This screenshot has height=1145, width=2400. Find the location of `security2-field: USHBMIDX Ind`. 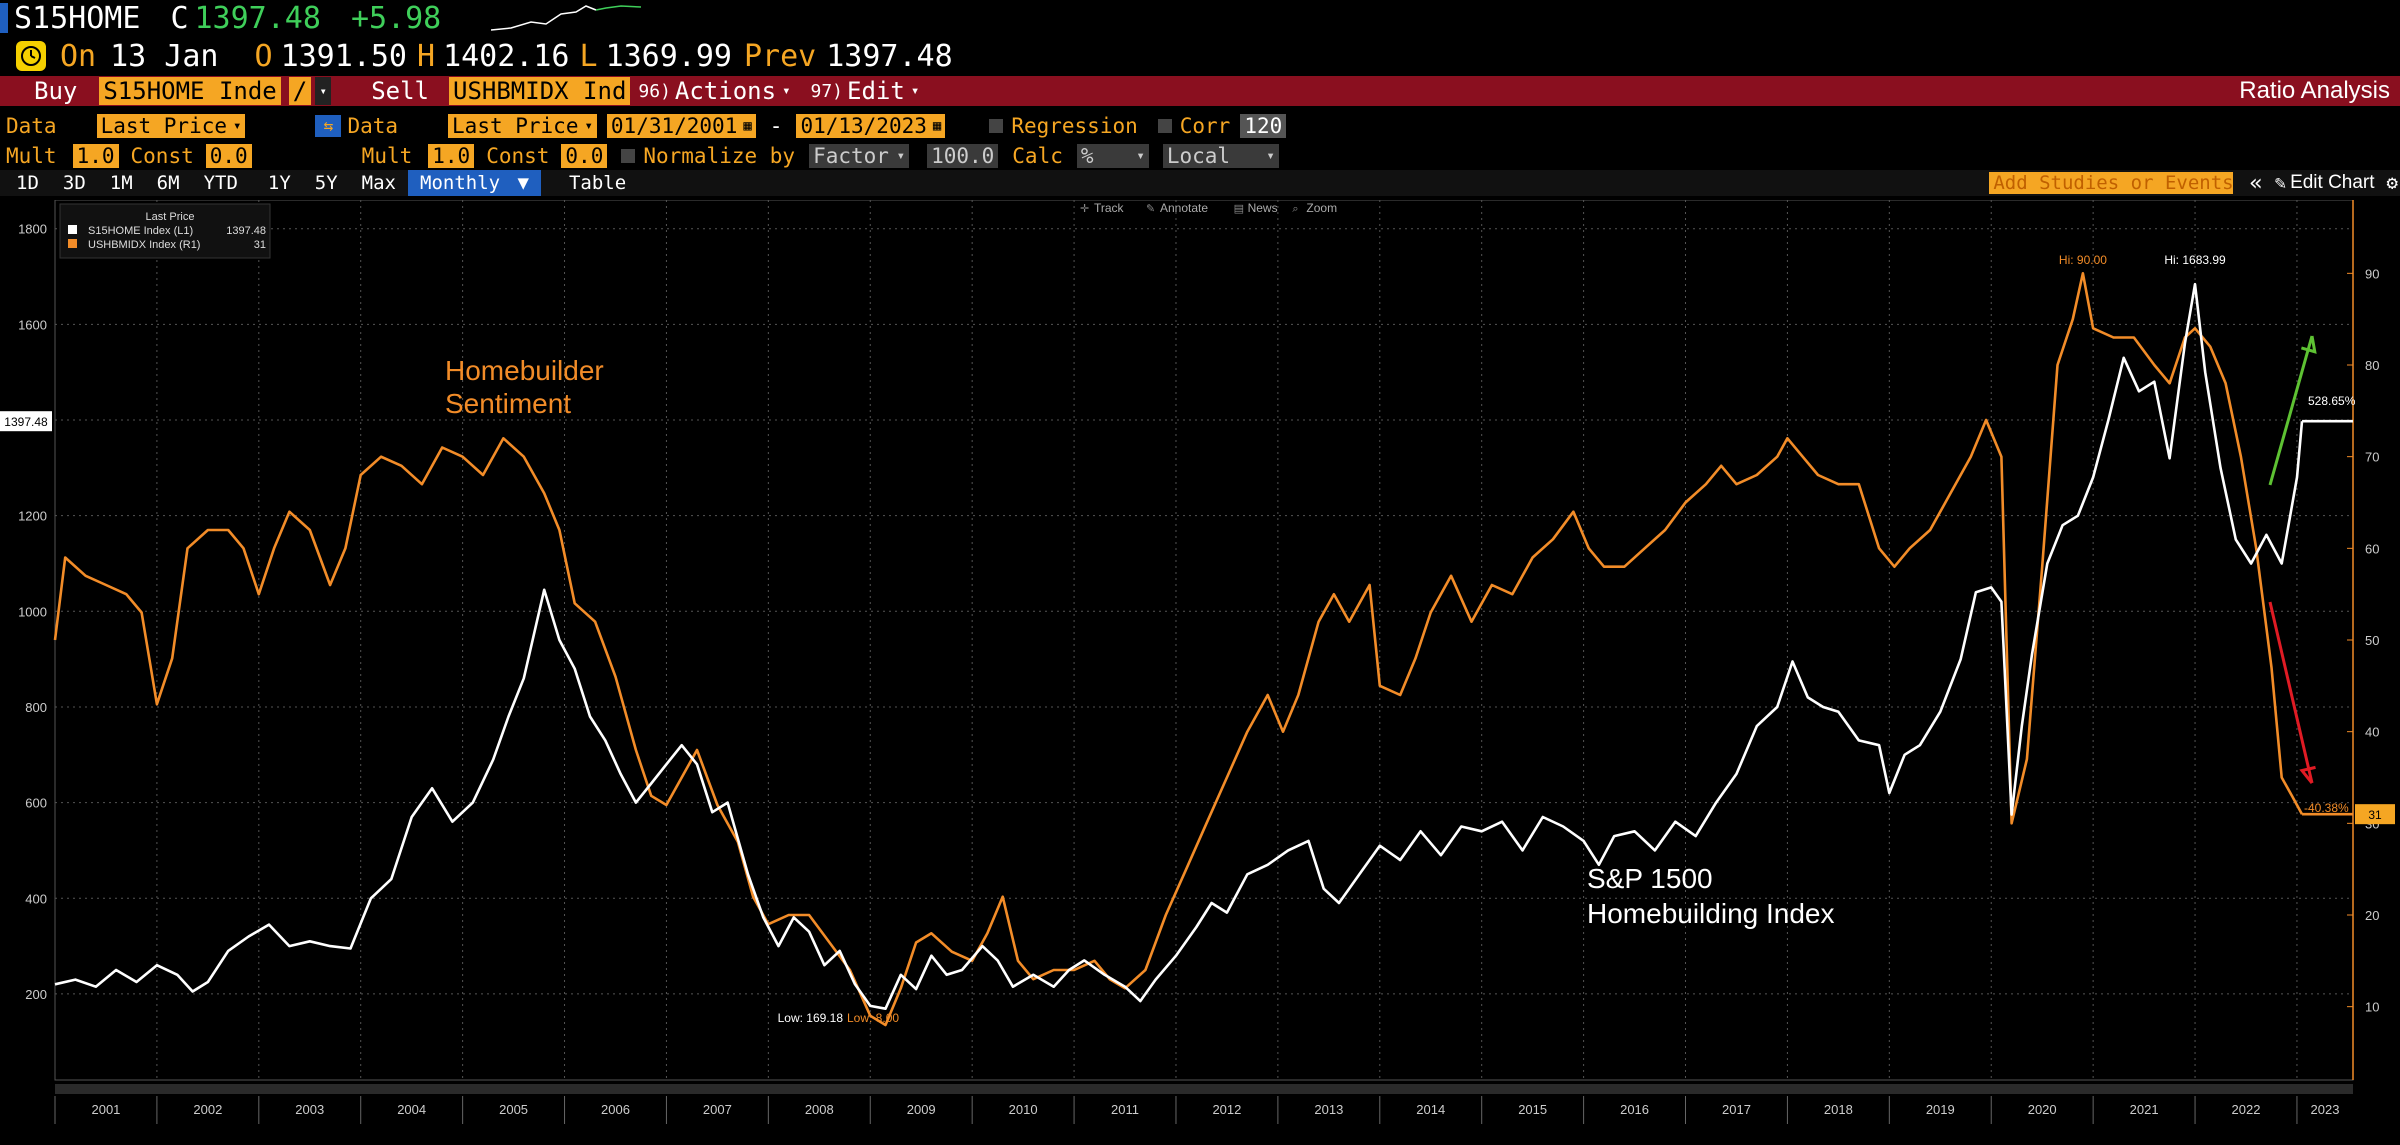

security2-field: USHBMIDX Ind is located at coordinates (540, 91).